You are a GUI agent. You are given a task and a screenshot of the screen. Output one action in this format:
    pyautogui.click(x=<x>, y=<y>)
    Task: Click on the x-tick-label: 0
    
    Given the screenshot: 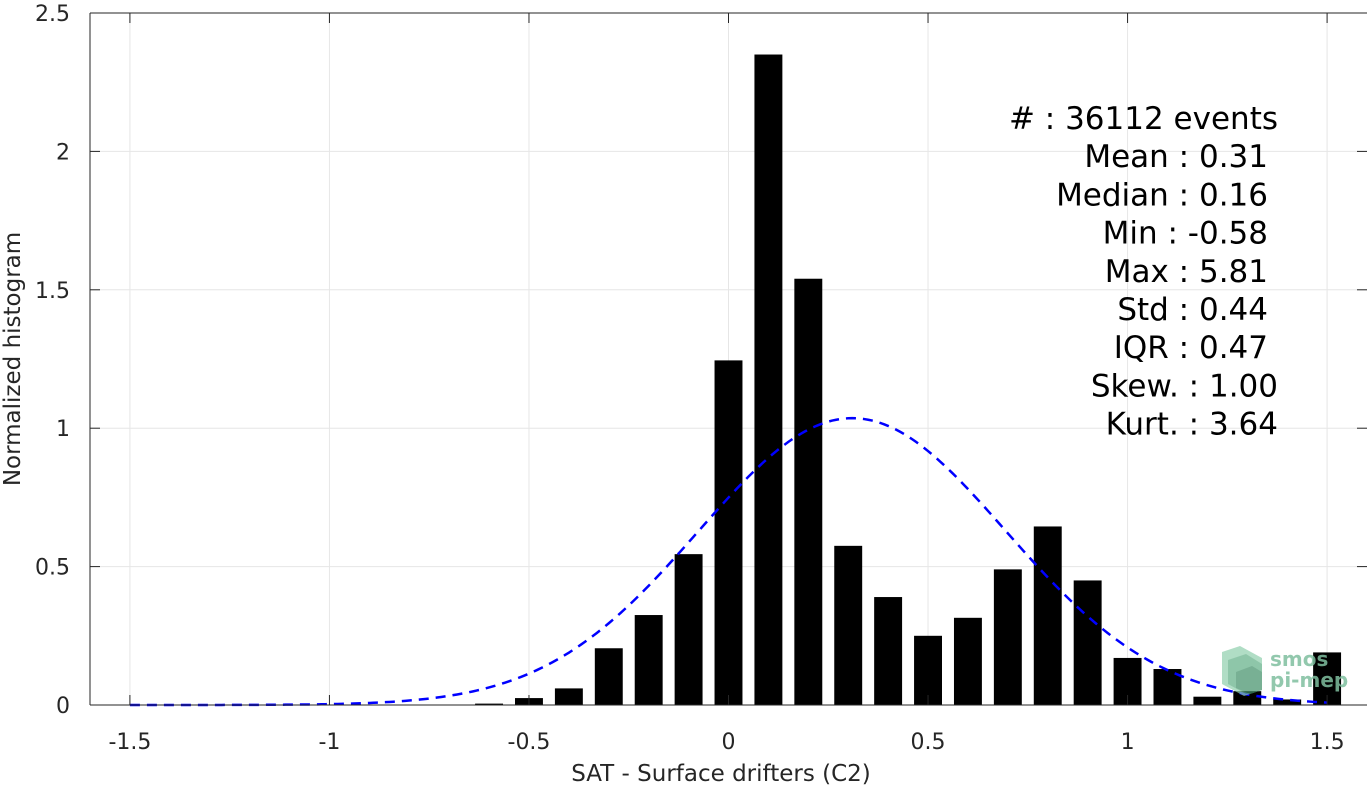 What is the action you would take?
    pyautogui.click(x=729, y=742)
    